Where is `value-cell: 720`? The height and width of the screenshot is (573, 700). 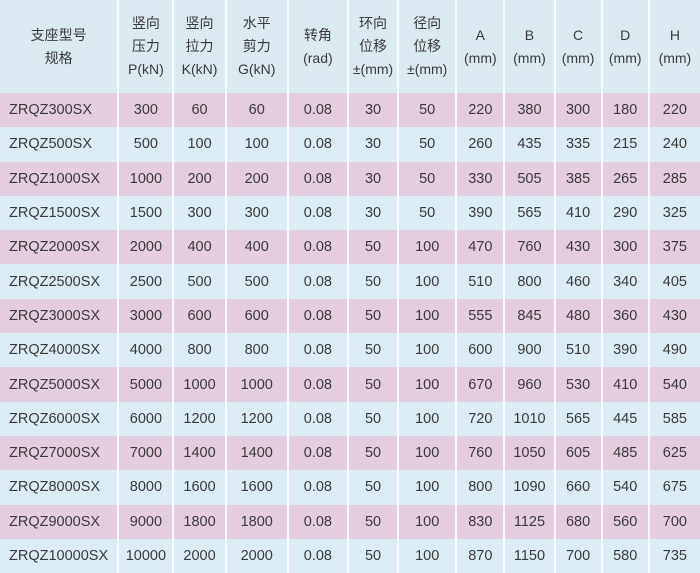
value-cell: 720 is located at coordinates (480, 418).